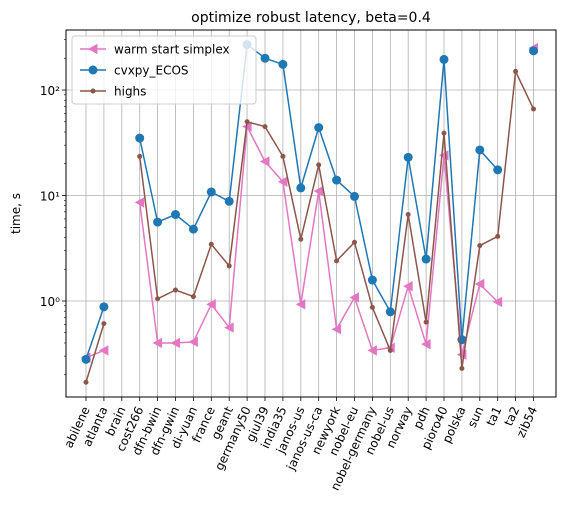 The image size is (570, 521). Describe the element at coordinates (172, 50) in the screenshot. I see `legend-label: warm start simplex` at that location.